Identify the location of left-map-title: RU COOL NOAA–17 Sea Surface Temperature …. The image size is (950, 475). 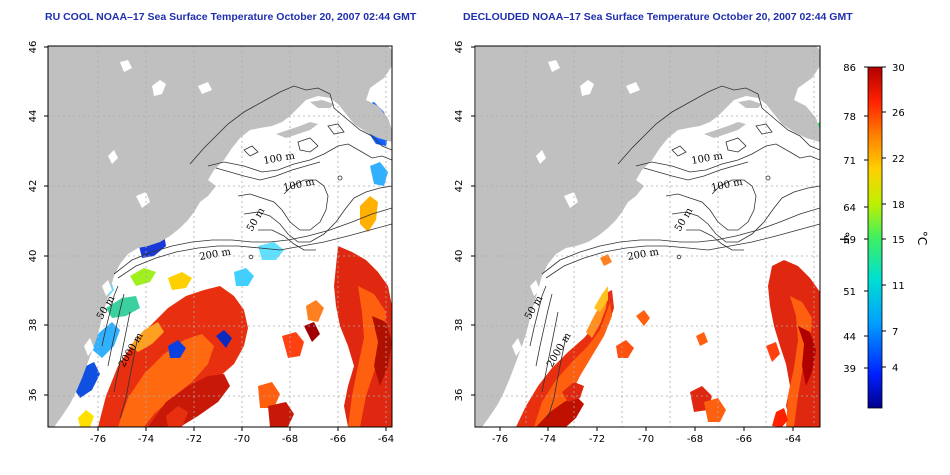
(231, 17).